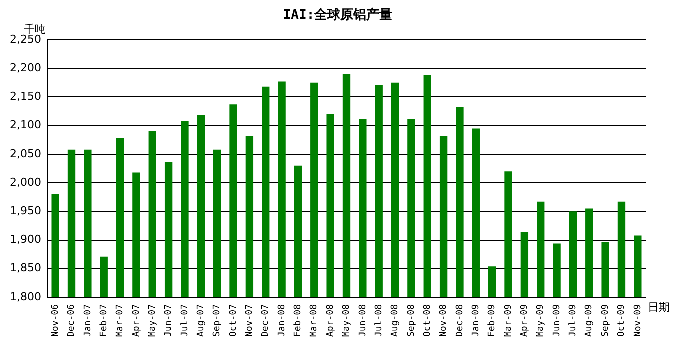  Describe the element at coordinates (659, 307) in the screenshot. I see `x-axis-title: 日期` at that location.